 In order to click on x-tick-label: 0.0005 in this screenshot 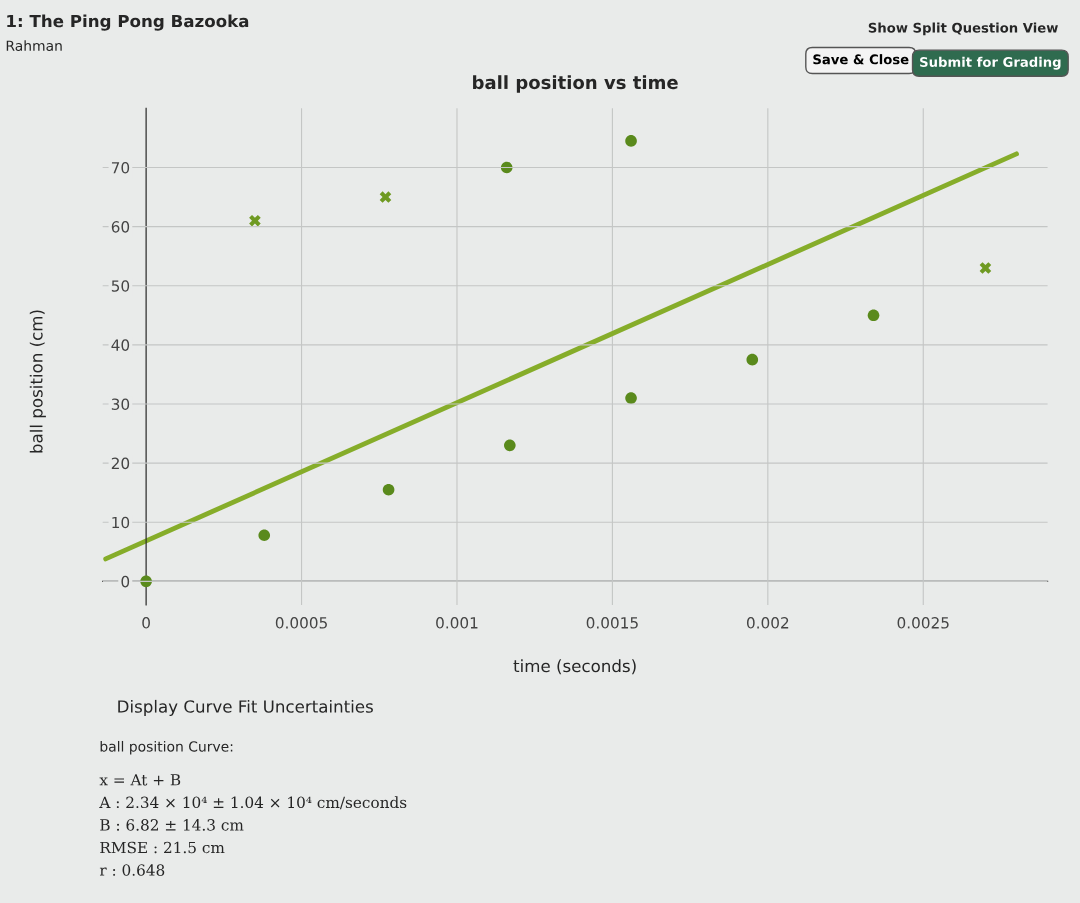, I will do `click(301, 623)`.